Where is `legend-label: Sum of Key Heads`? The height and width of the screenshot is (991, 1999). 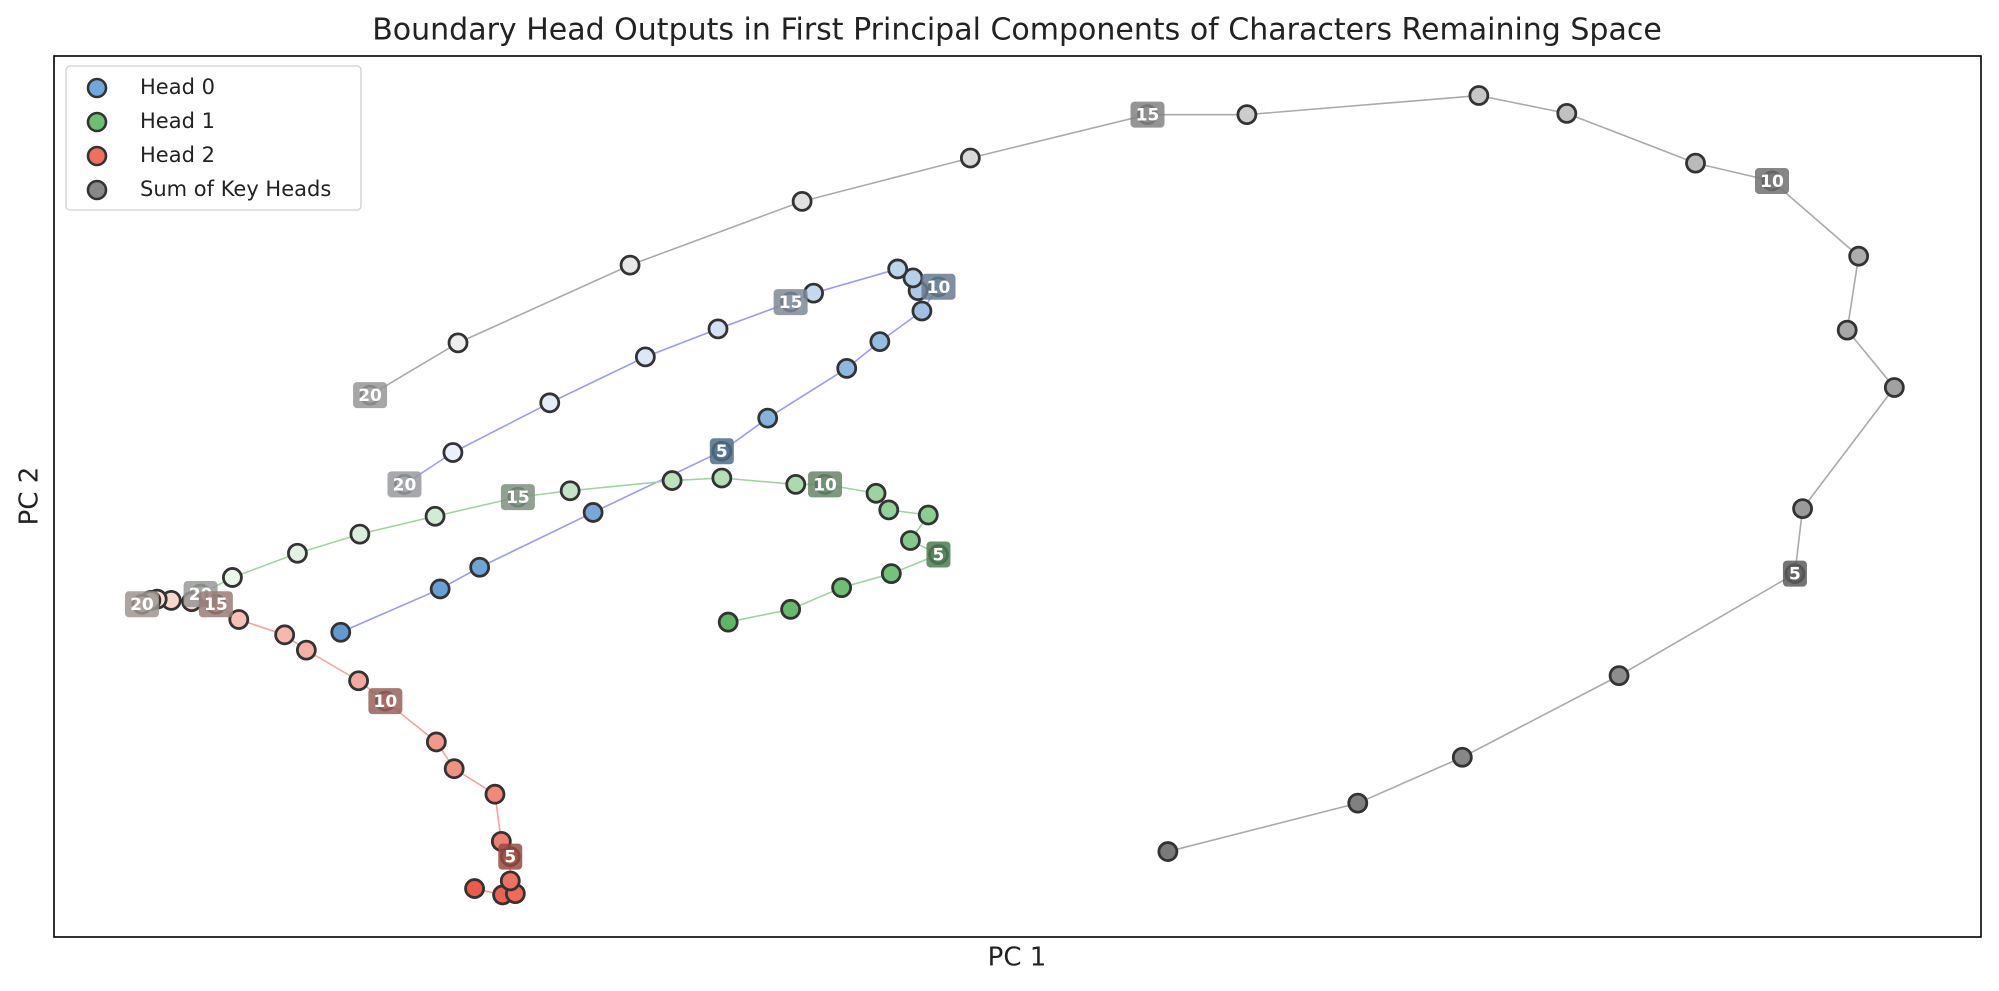
legend-label: Sum of Key Heads is located at coordinates (235, 189).